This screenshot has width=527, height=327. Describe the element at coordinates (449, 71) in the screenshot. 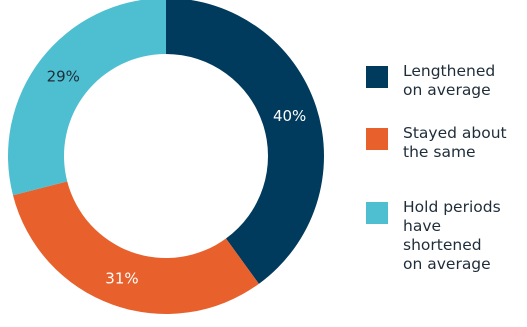

I see `legend-line: Lengthened` at that location.